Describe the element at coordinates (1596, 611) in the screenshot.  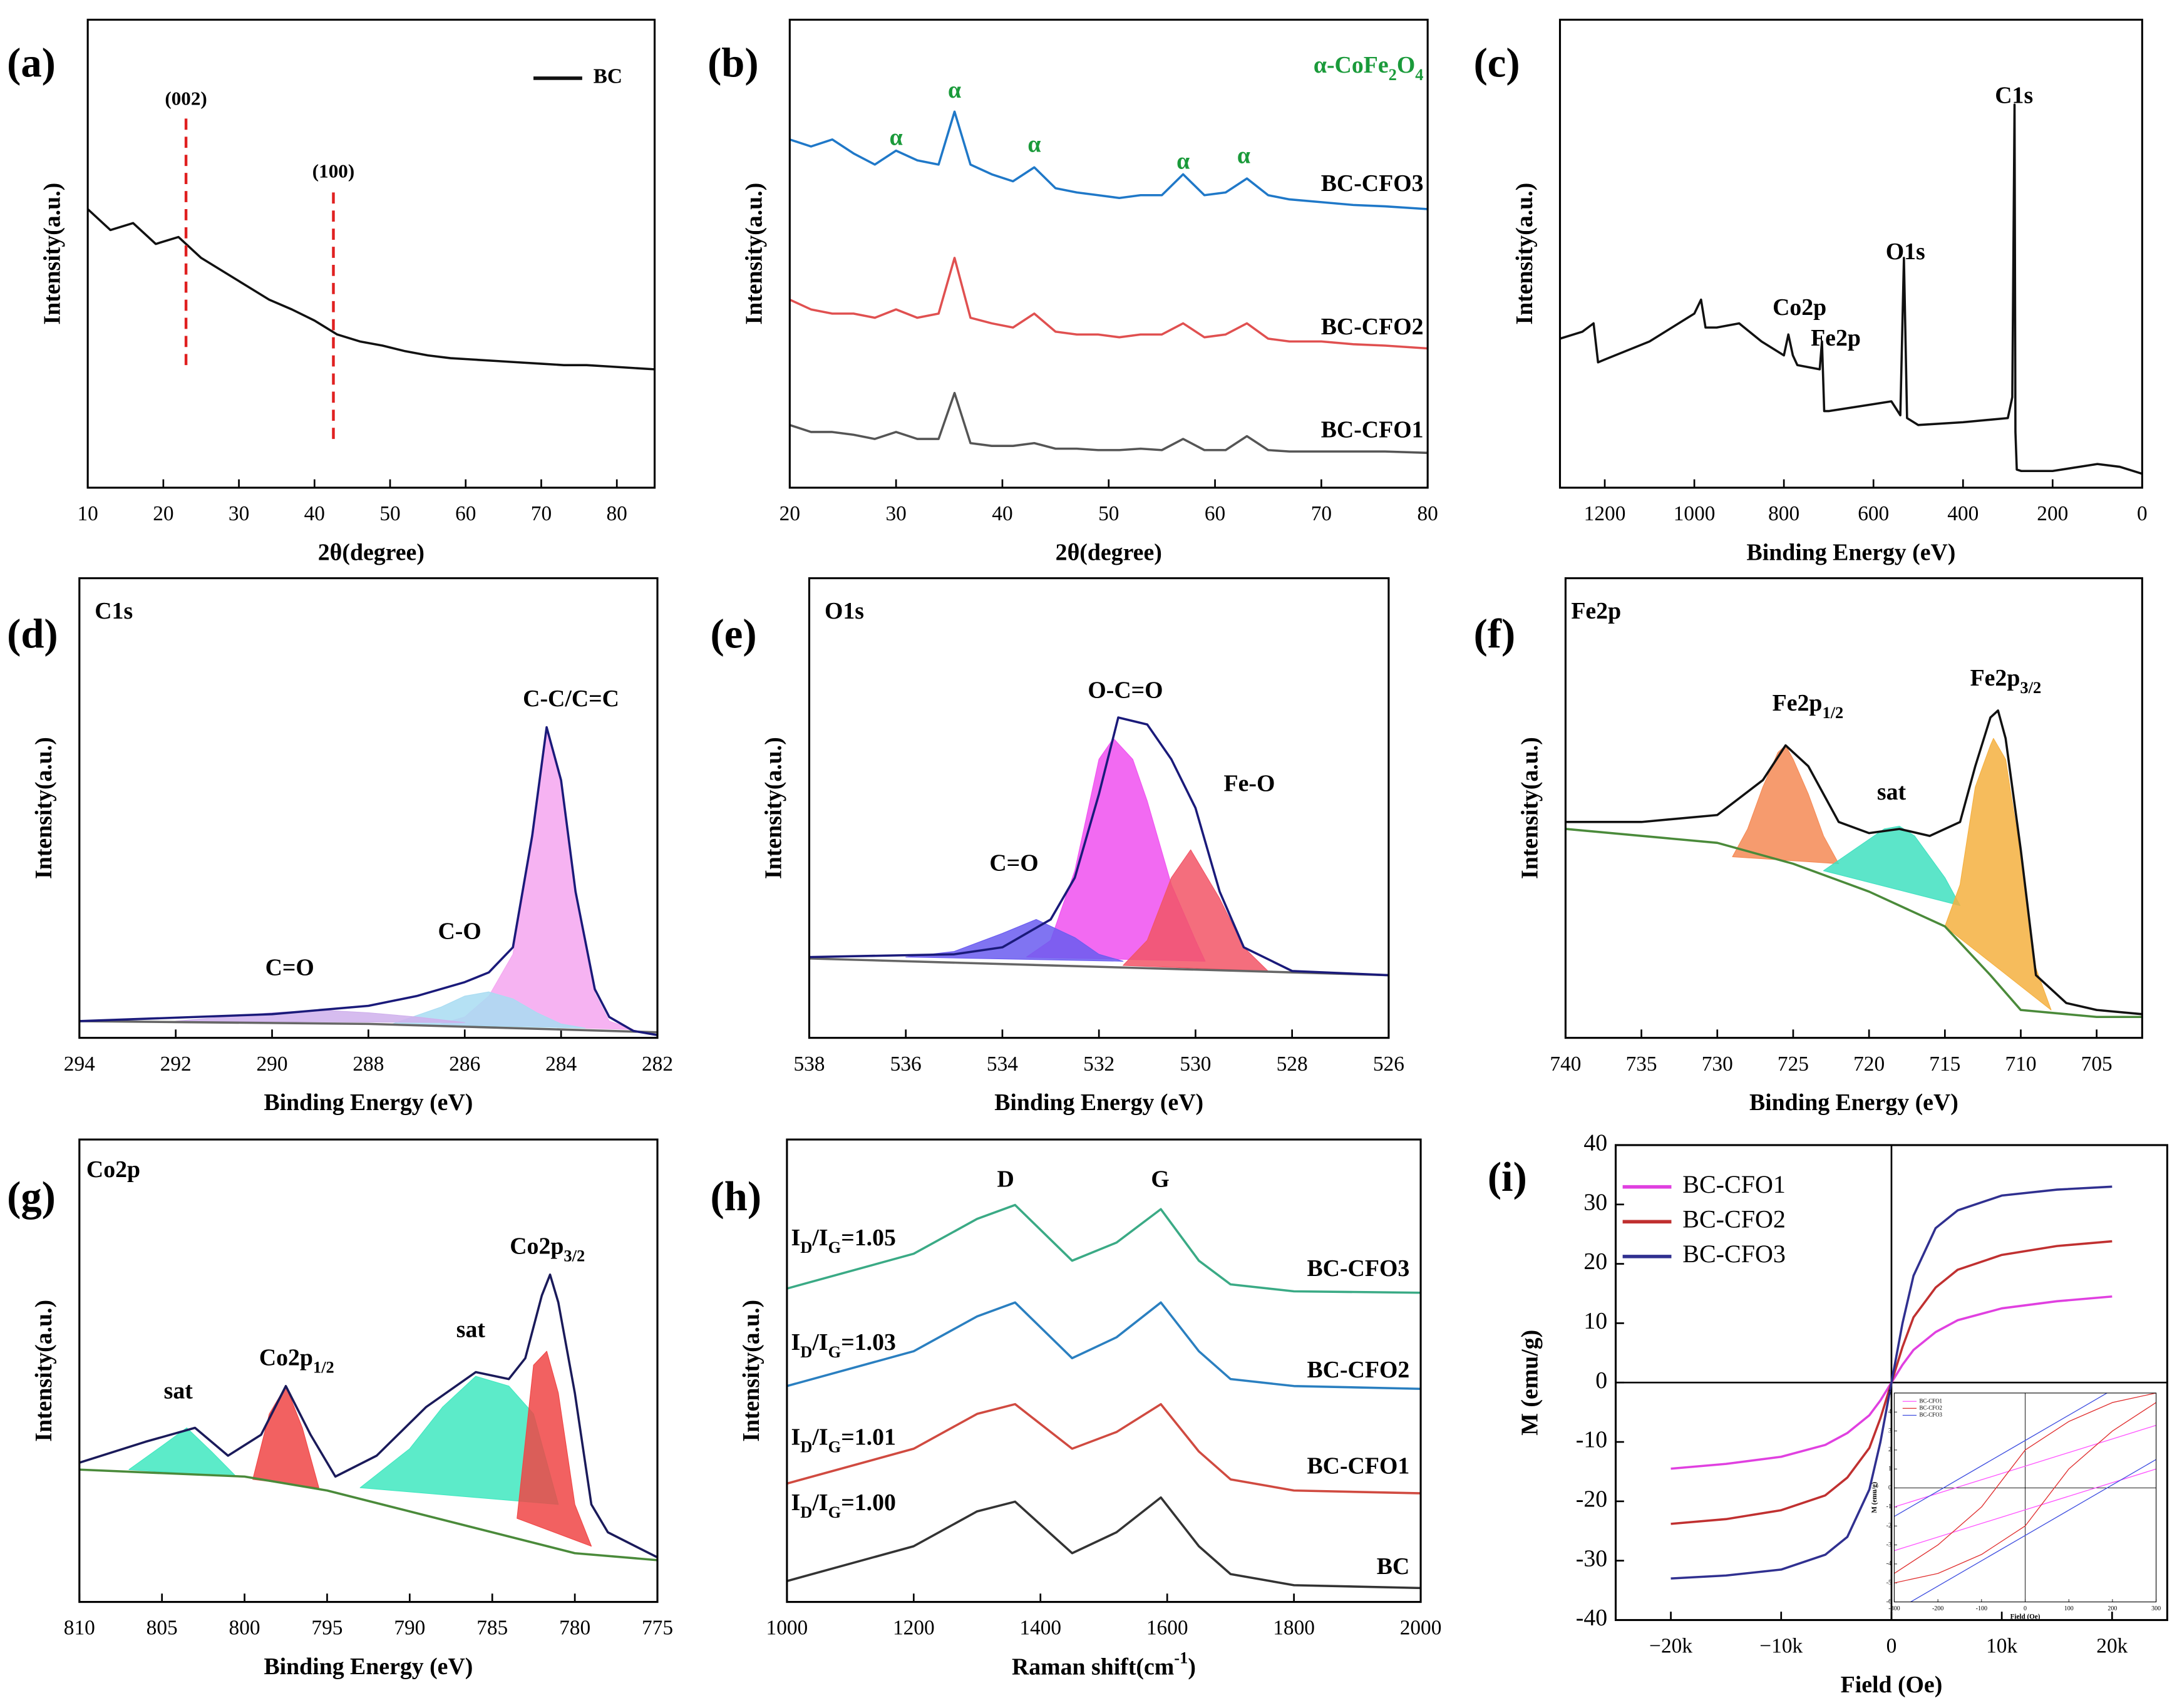
I see `annotation: Fe2p` at that location.